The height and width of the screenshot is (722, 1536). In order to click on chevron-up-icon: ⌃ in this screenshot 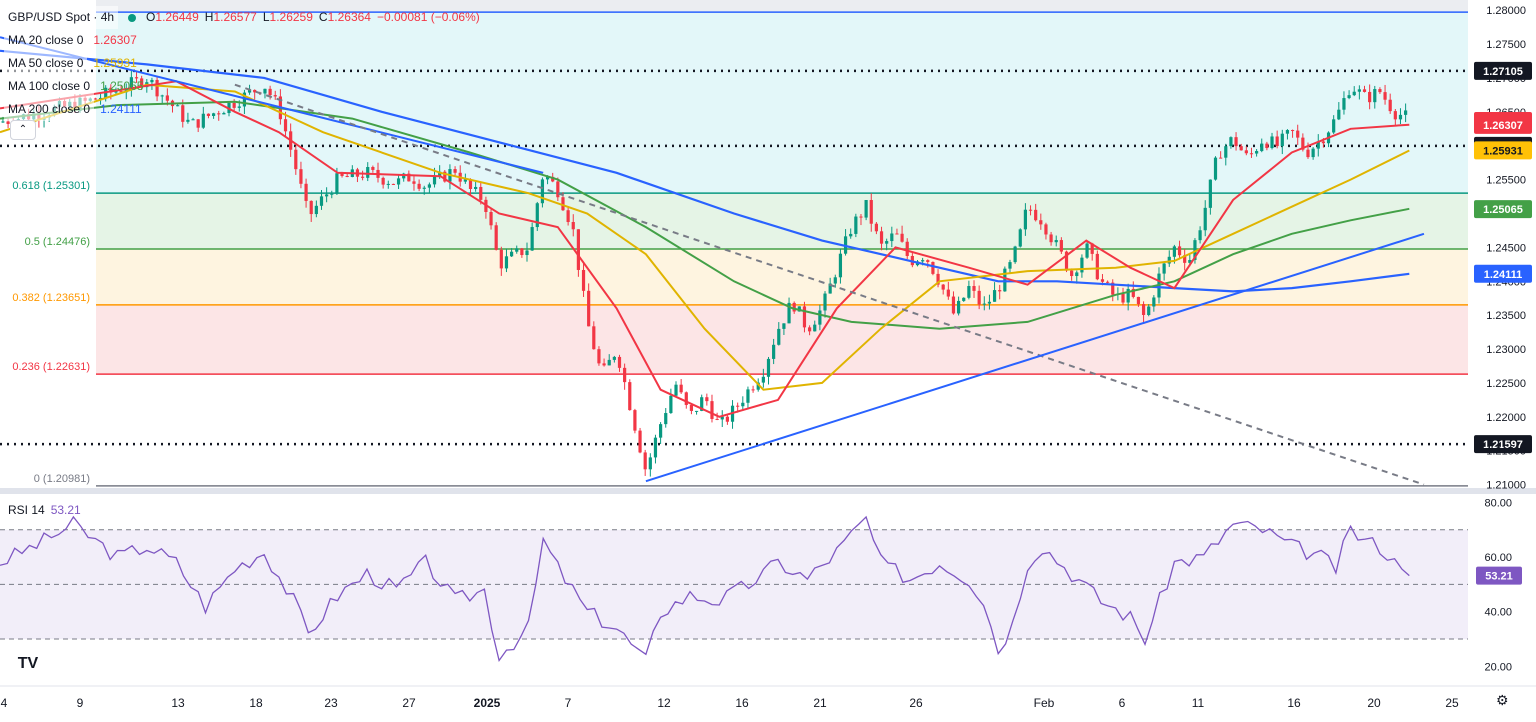, I will do `click(23, 129)`.